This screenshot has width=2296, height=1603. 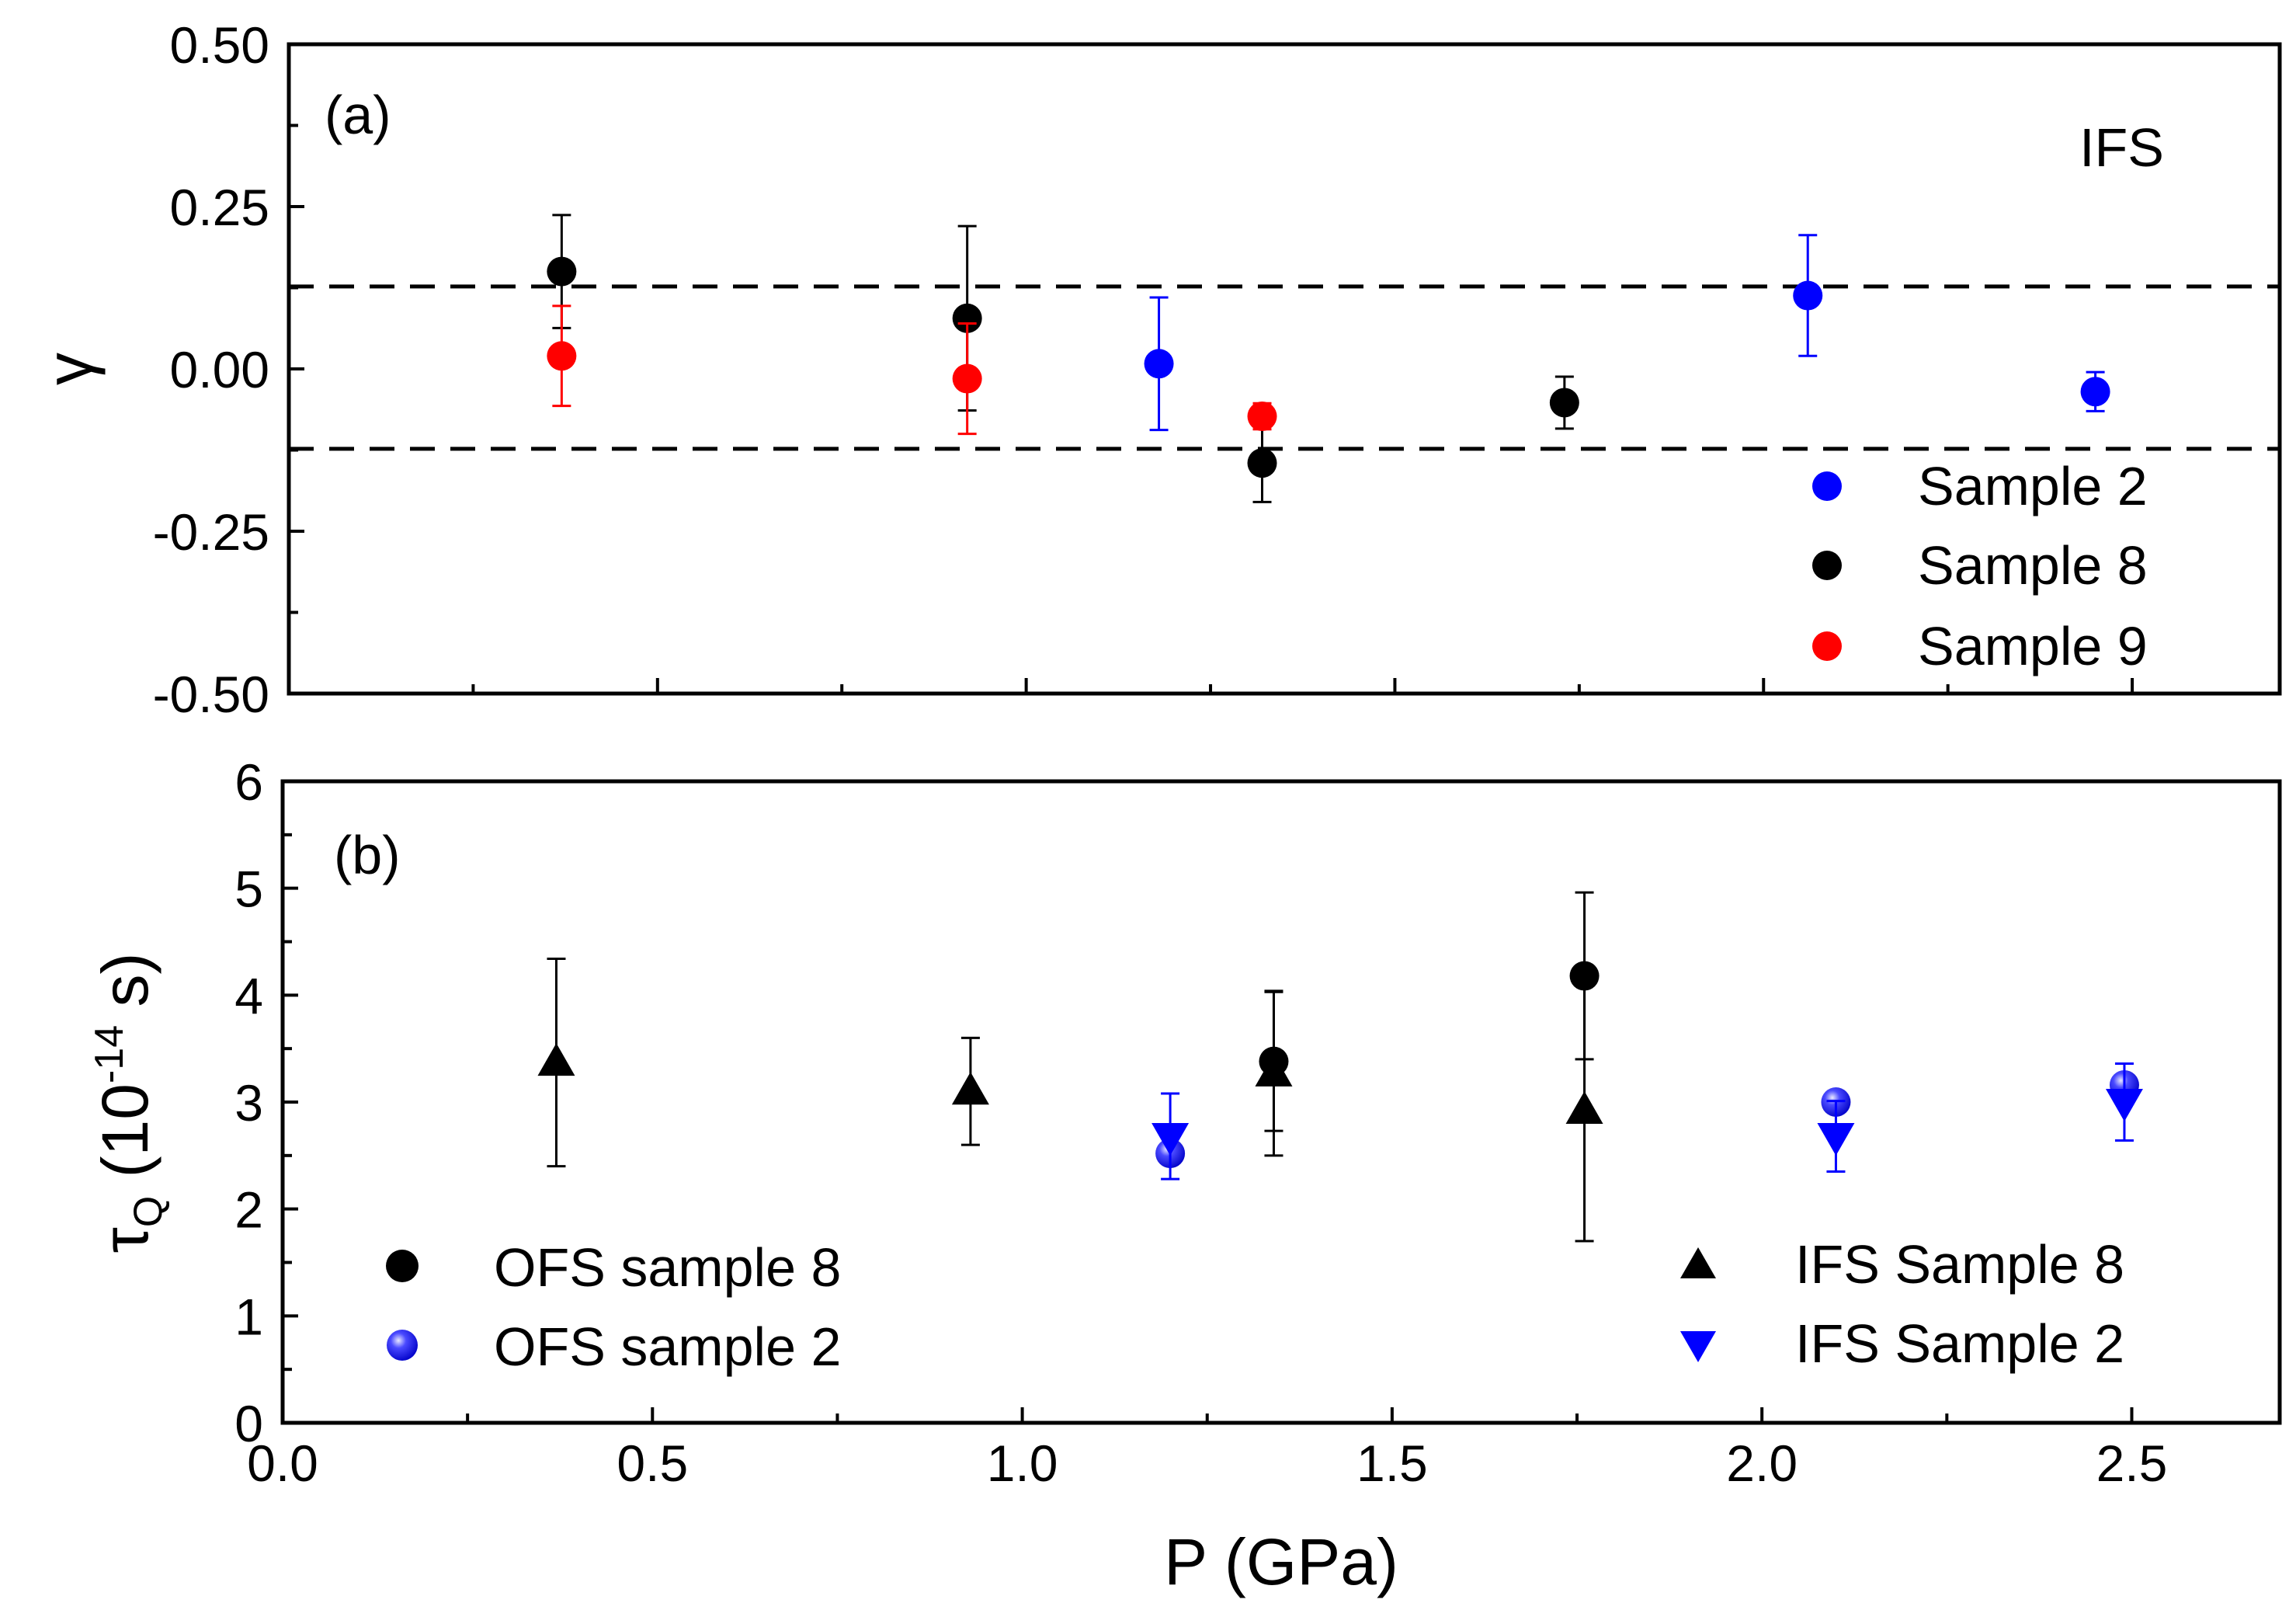 What do you see at coordinates (1902, 1304) in the screenshot?
I see `legend-b-right: IFS Sample 8 IFS Sample 2` at bounding box center [1902, 1304].